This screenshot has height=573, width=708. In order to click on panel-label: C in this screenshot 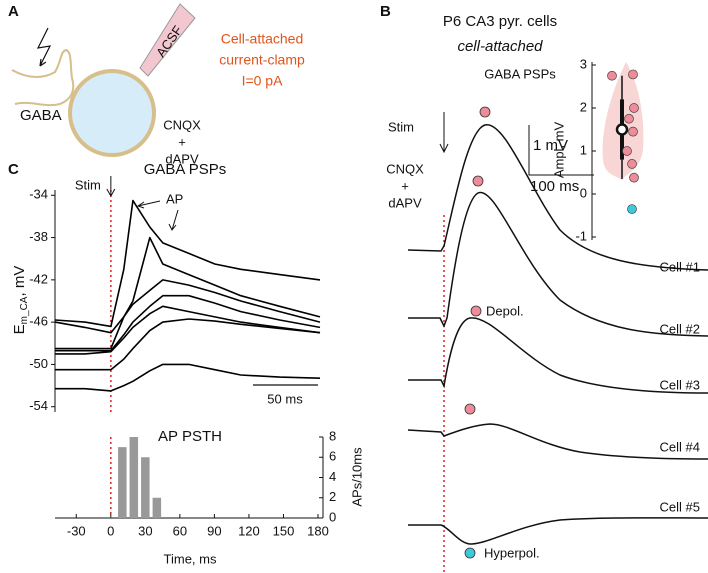, I will do `click(13, 169)`.